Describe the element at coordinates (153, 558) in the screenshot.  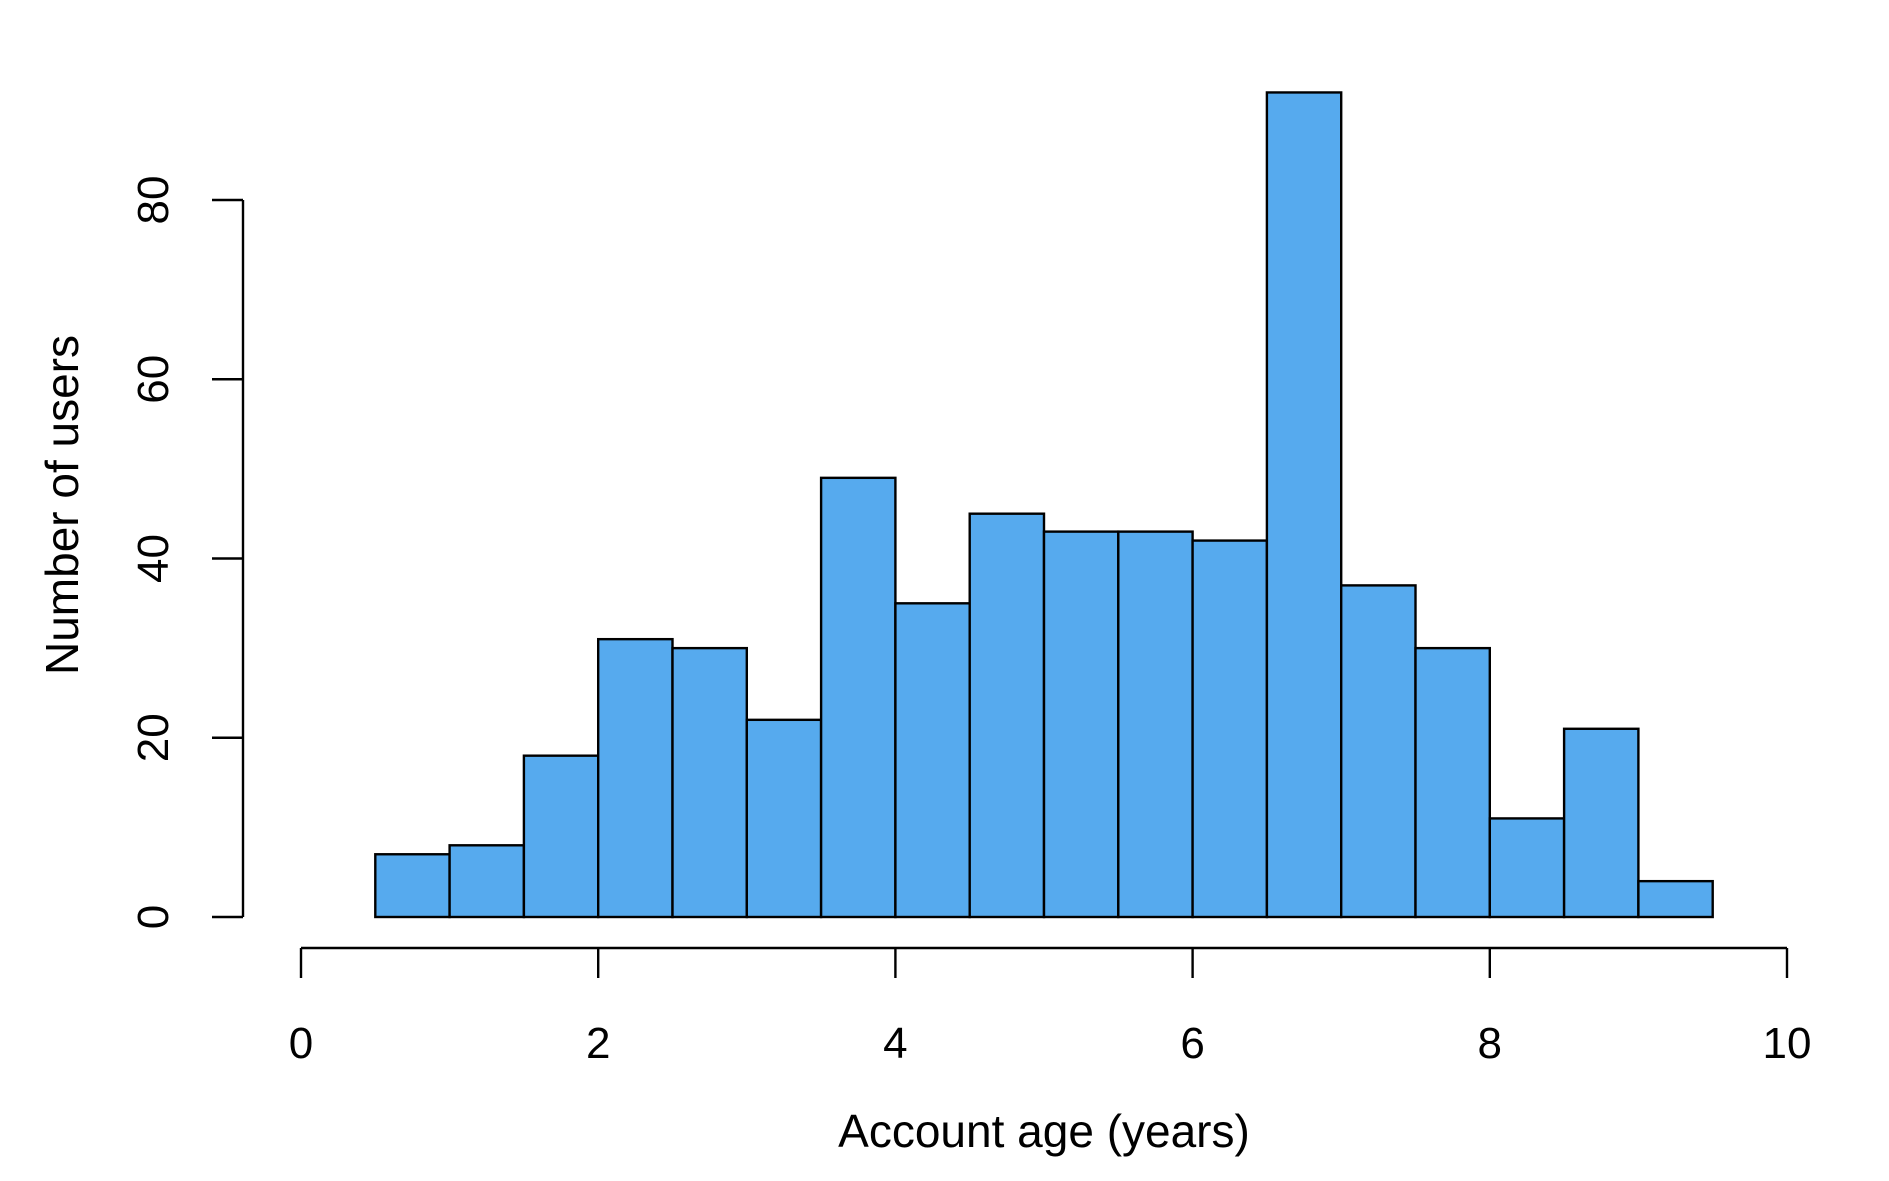
I see `y-tick-label: 40` at that location.